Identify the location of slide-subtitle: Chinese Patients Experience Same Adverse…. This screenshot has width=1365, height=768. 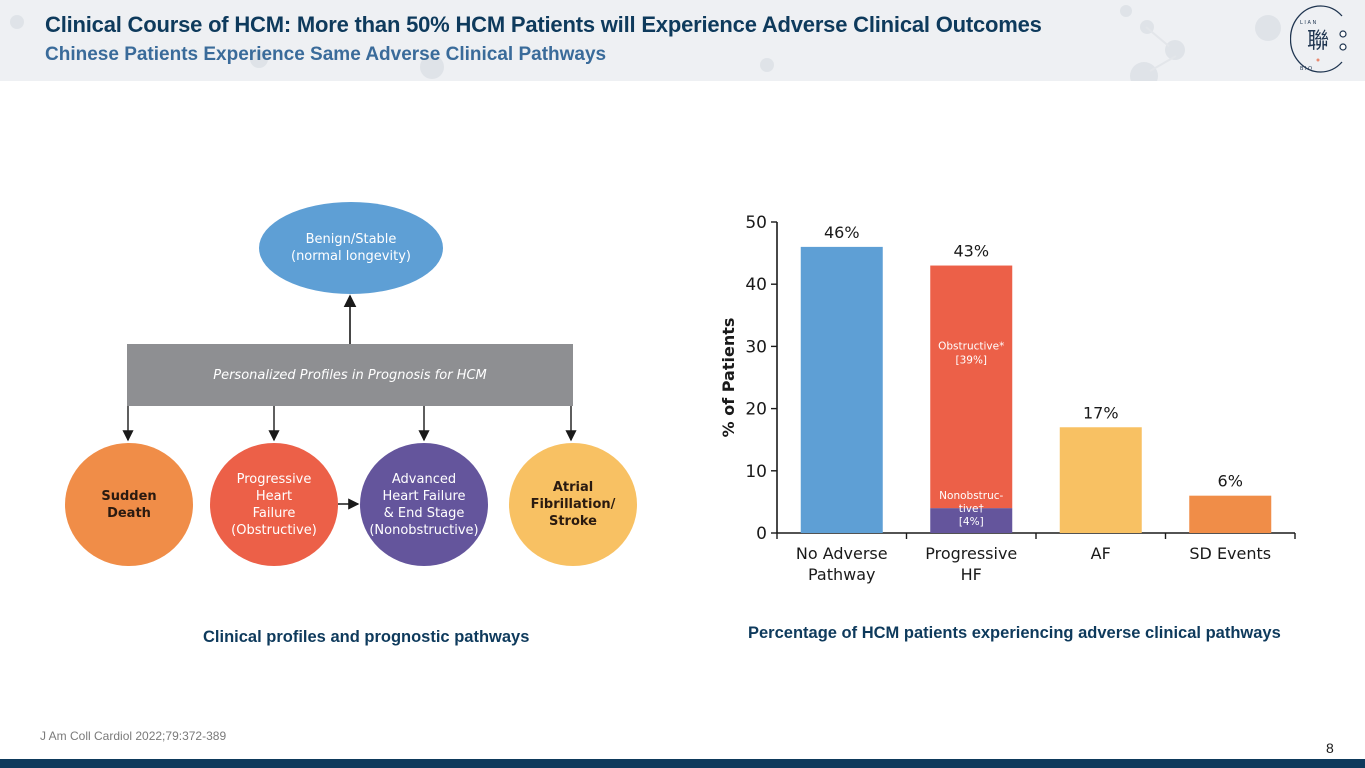
(326, 54).